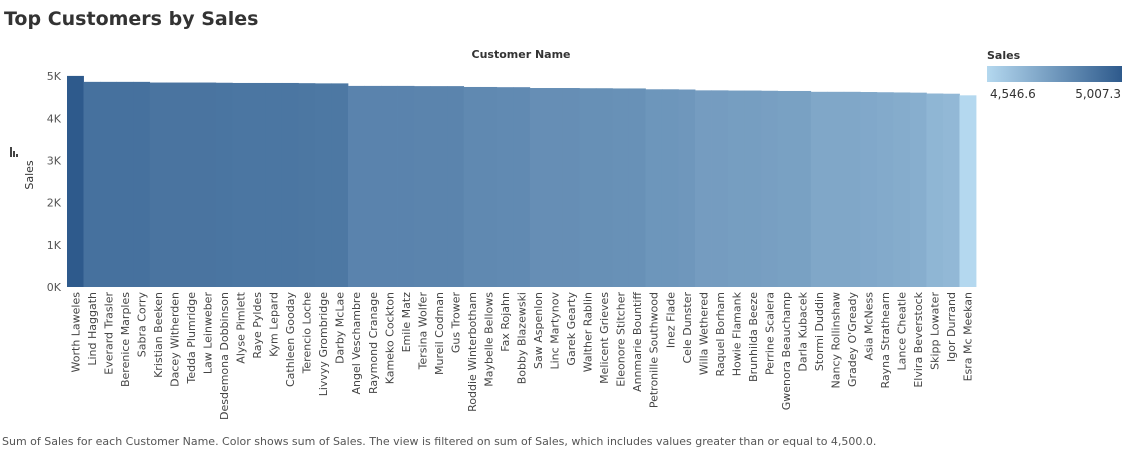 Image resolution: width=1126 pixels, height=452 pixels. I want to click on x-tick-label: Sabra Corry, so click(141, 325).